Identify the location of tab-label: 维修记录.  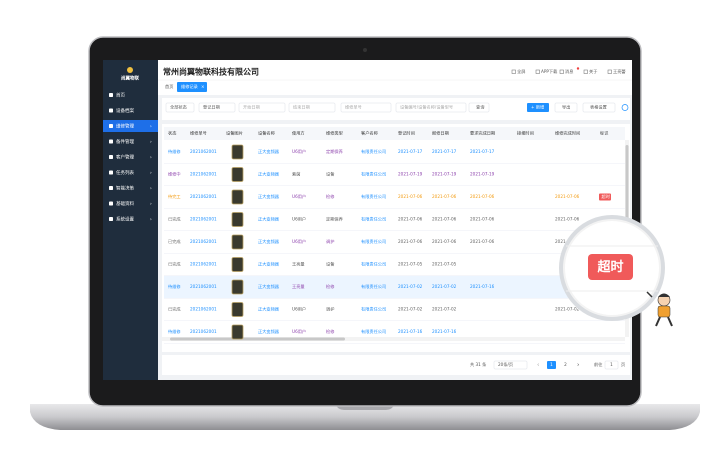
(189, 86).